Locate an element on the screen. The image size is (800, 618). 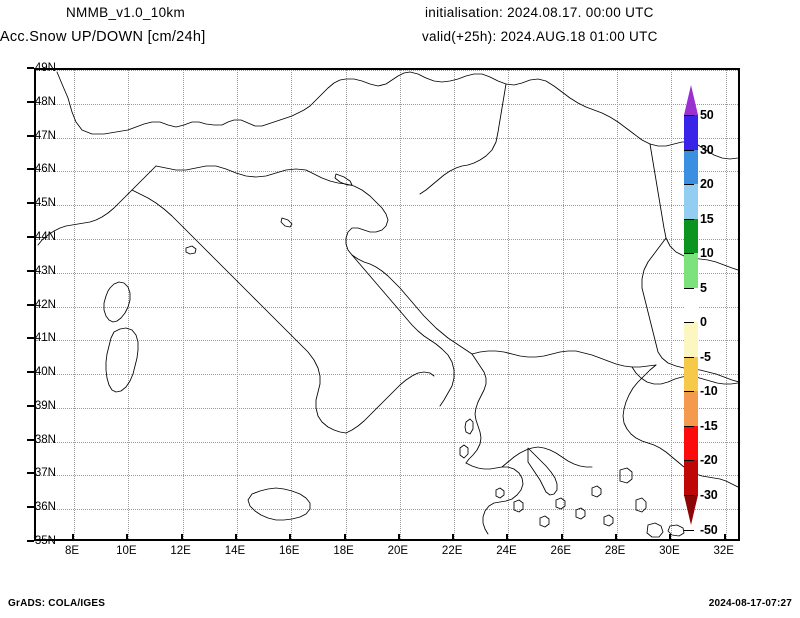
colorbar-cap-top is located at coordinates (691, 100).